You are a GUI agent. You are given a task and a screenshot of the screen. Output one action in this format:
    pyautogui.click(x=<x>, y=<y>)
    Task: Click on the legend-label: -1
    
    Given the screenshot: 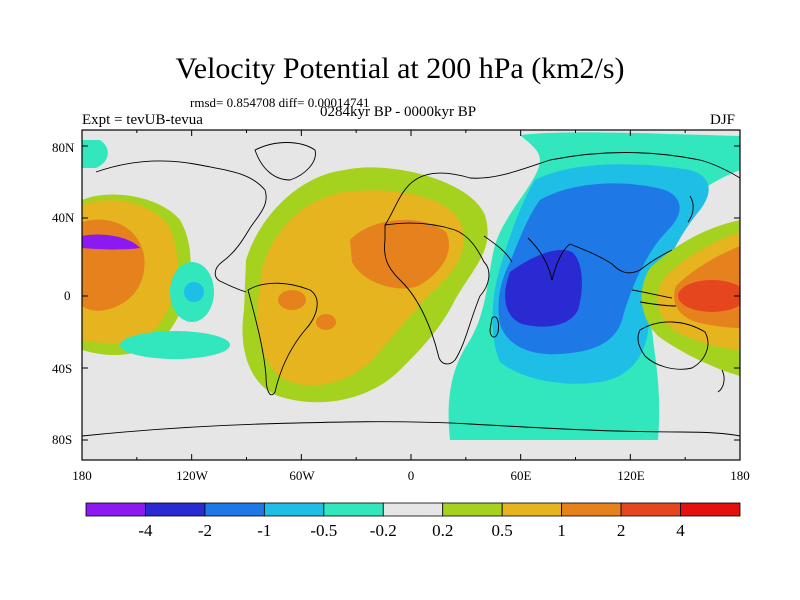 What is the action you would take?
    pyautogui.click(x=264, y=530)
    